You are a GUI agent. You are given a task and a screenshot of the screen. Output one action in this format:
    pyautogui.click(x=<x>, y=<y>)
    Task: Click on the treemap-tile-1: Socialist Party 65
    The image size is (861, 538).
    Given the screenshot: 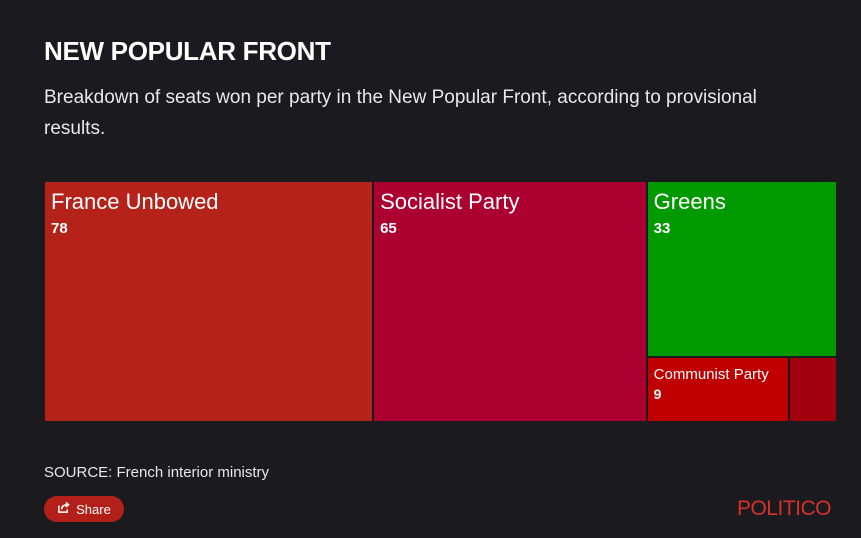 What is the action you would take?
    pyautogui.click(x=510, y=301)
    